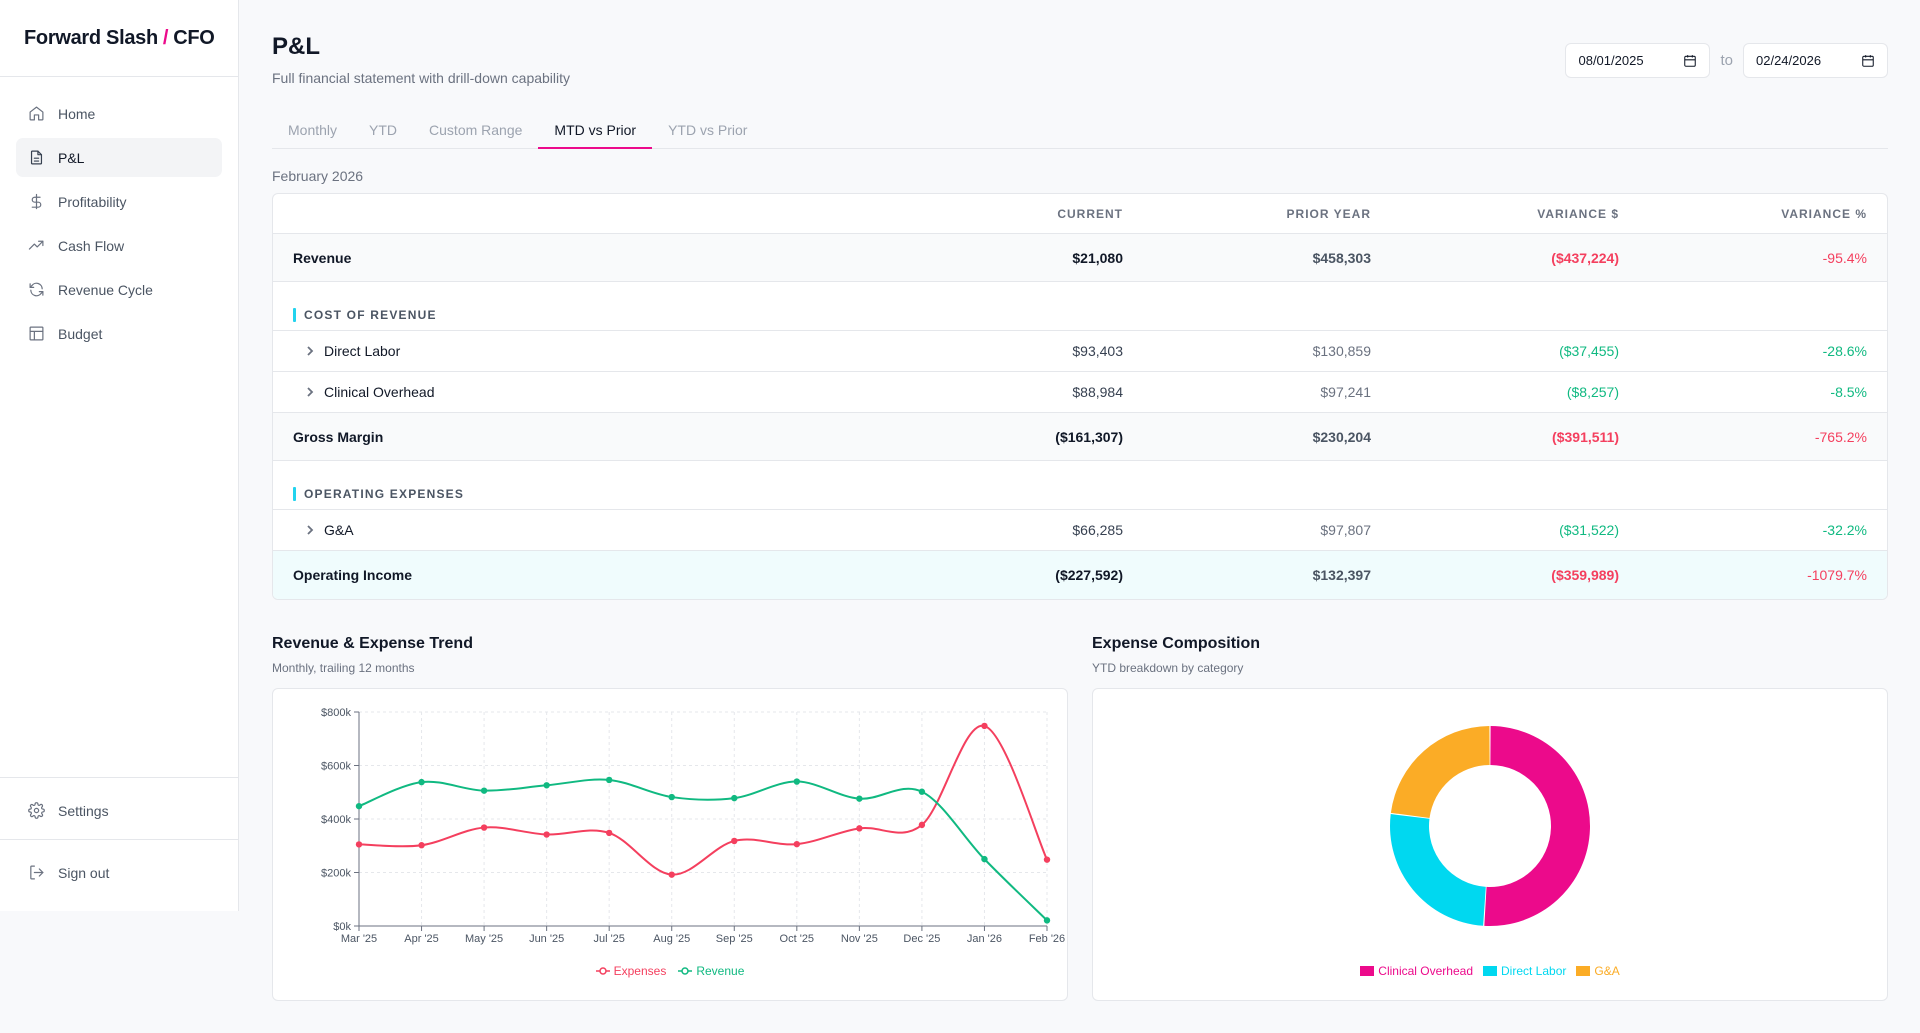 The width and height of the screenshot is (1920, 1033). What do you see at coordinates (336, 767) in the screenshot?
I see `y-tick-label: $600k` at bounding box center [336, 767].